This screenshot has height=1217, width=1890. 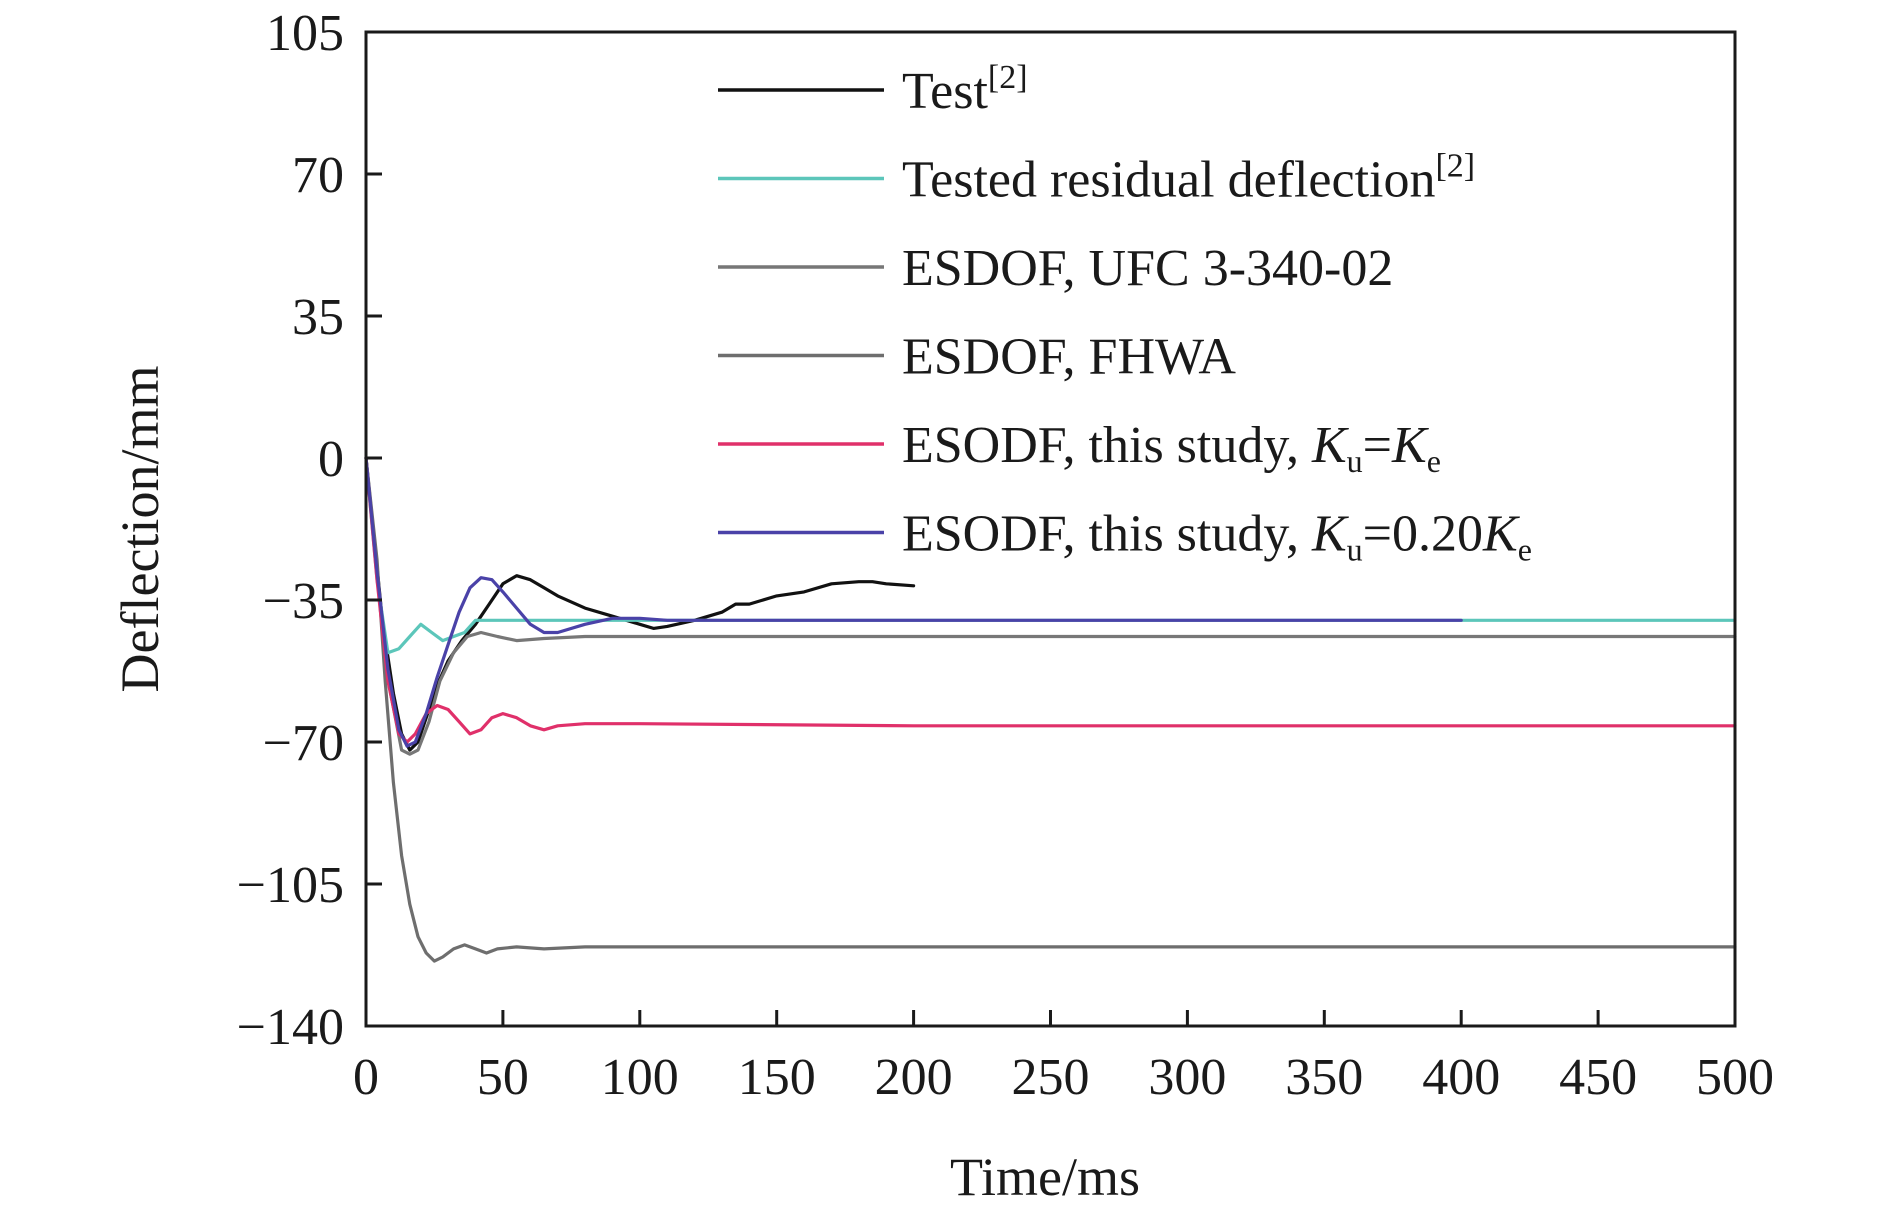 What do you see at coordinates (1171, 448) in the screenshot?
I see `legend-label-esodf-ke: ESODF, this study, Ku=Ke` at bounding box center [1171, 448].